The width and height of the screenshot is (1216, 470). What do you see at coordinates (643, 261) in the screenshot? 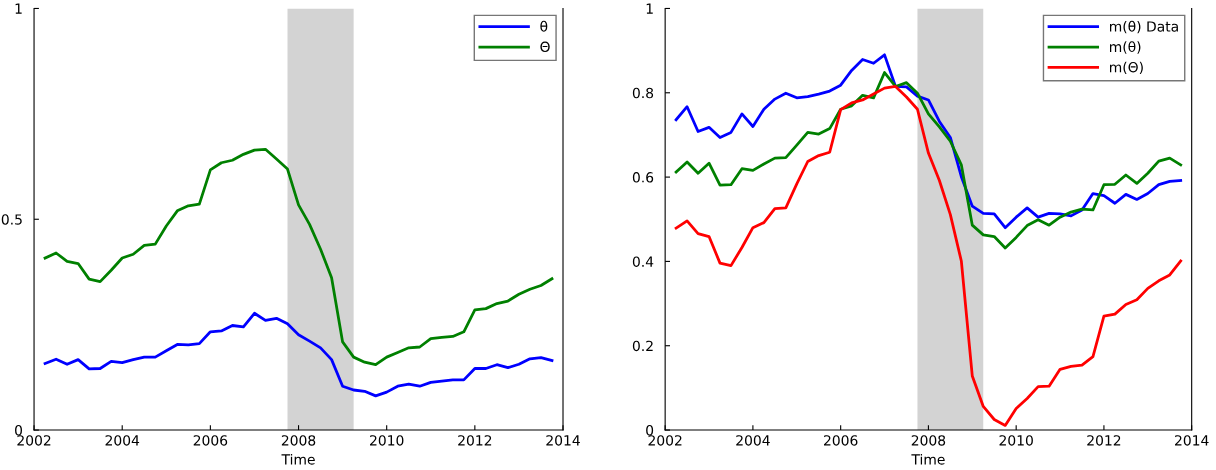
I see `y-tick-label: 0.4` at bounding box center [643, 261].